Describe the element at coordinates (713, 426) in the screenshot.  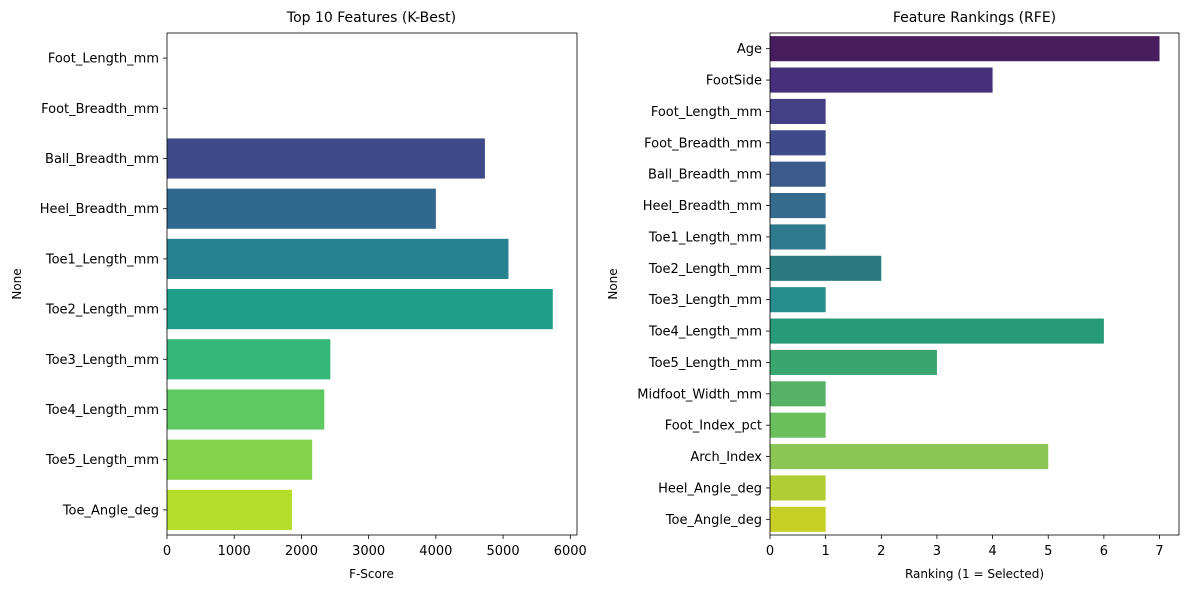
I see `y-tick-label: Foot_Index_pct` at that location.